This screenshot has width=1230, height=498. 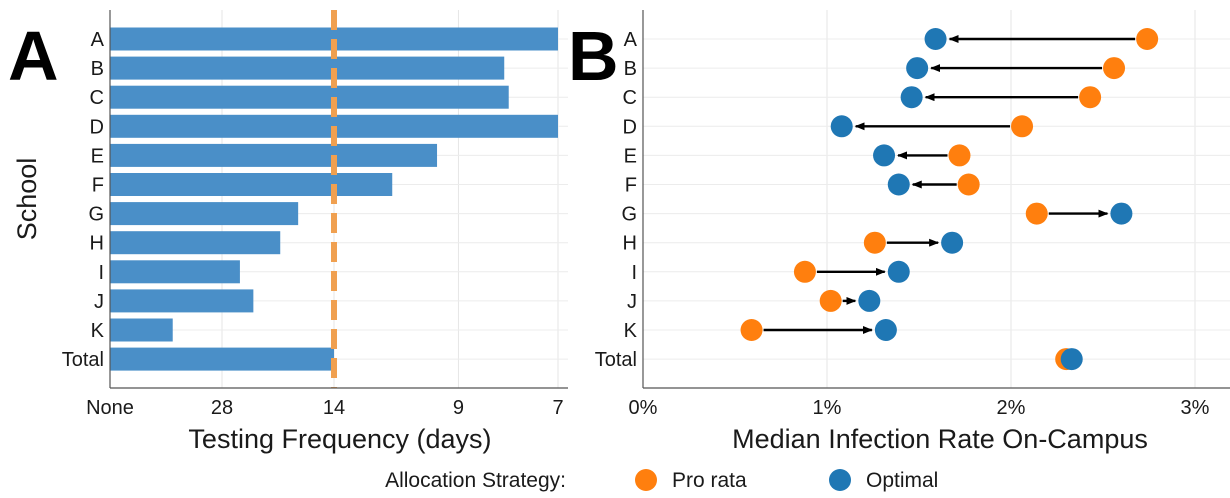 What do you see at coordinates (96, 215) in the screenshot?
I see `panel-a-y-tick-g: G` at bounding box center [96, 215].